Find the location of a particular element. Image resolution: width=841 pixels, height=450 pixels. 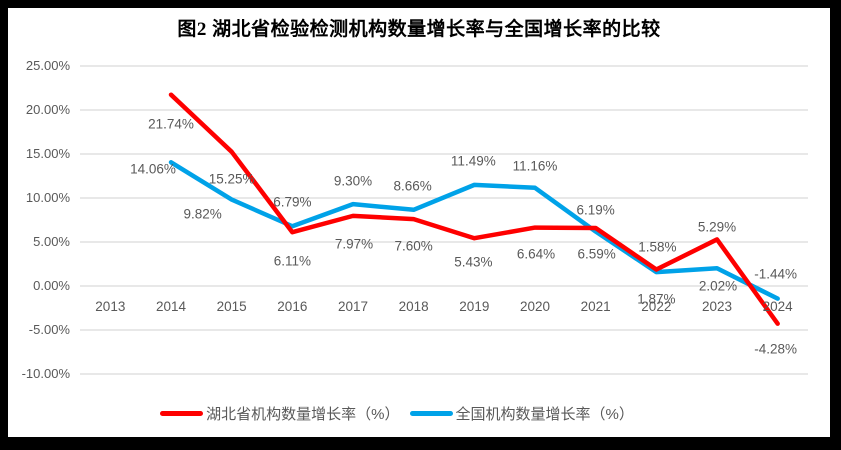

y-tick-label: 10.00% is located at coordinates (47, 197).